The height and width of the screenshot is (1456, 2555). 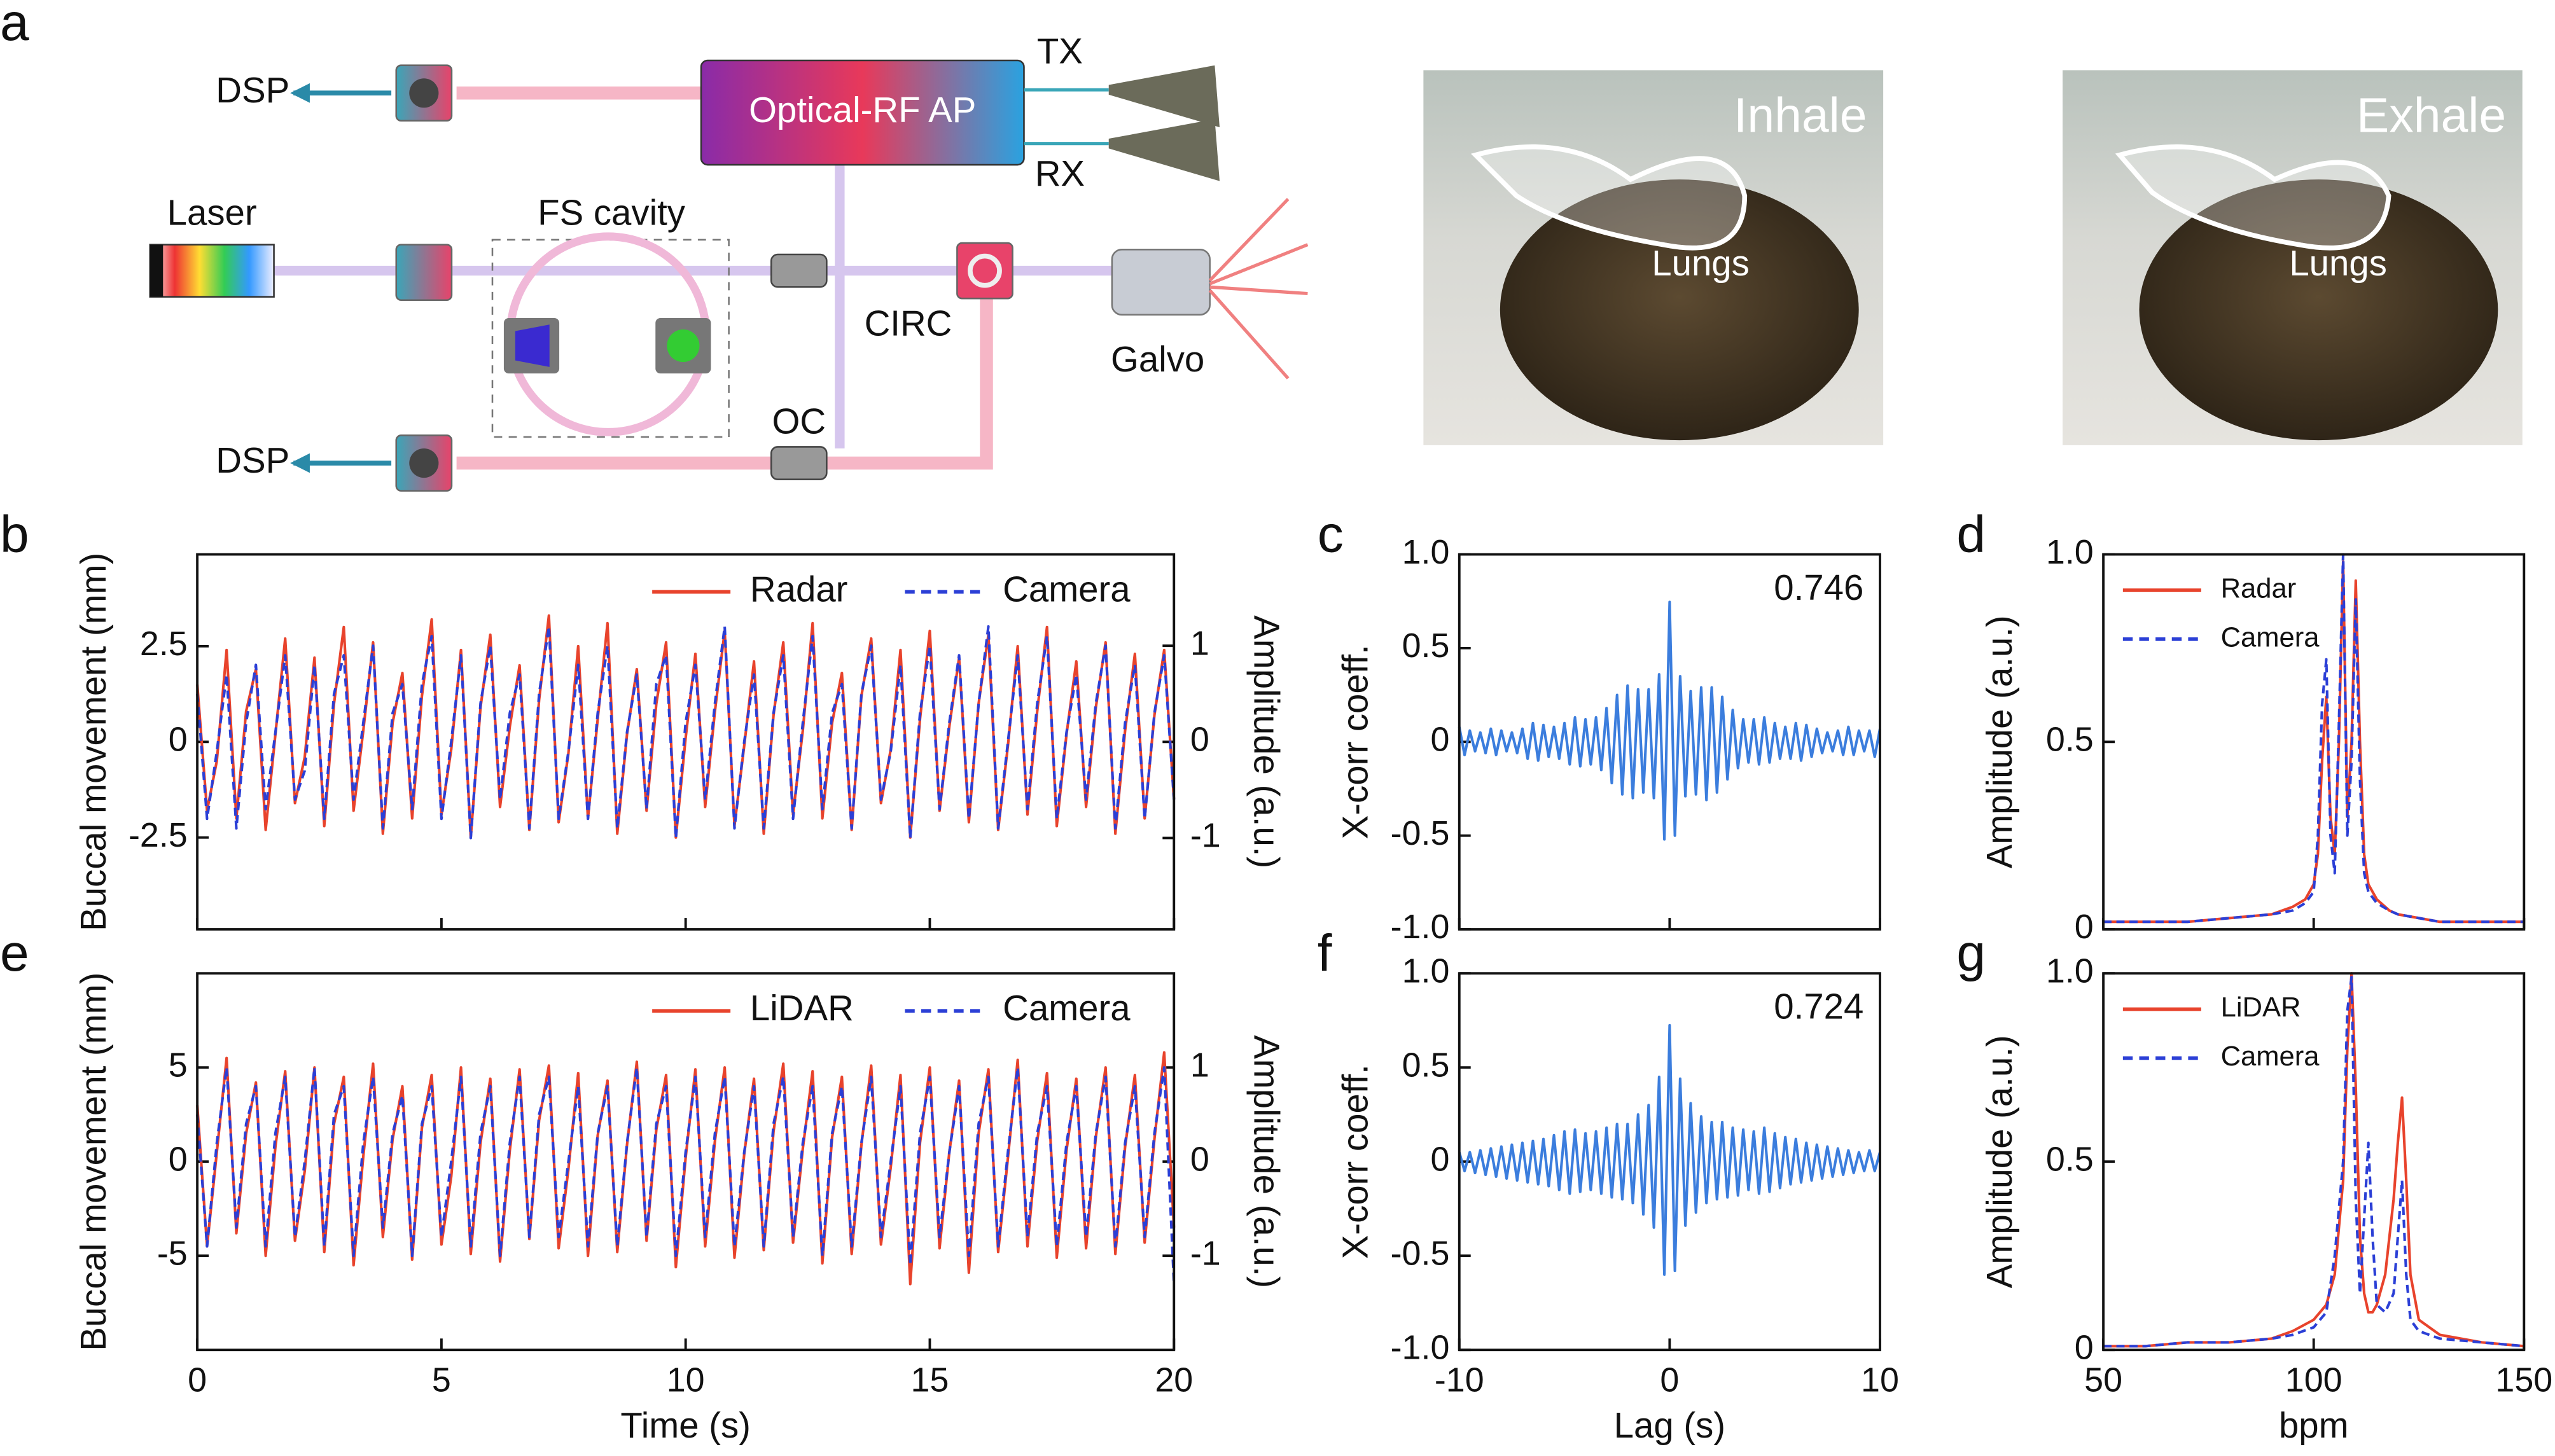 I want to click on laser, so click(x=212, y=271).